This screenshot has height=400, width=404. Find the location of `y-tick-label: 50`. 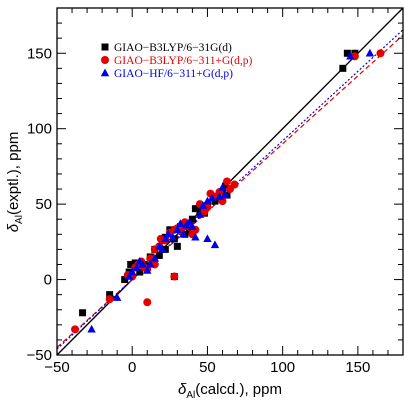

y-tick-label: 50 is located at coordinates (43, 204).